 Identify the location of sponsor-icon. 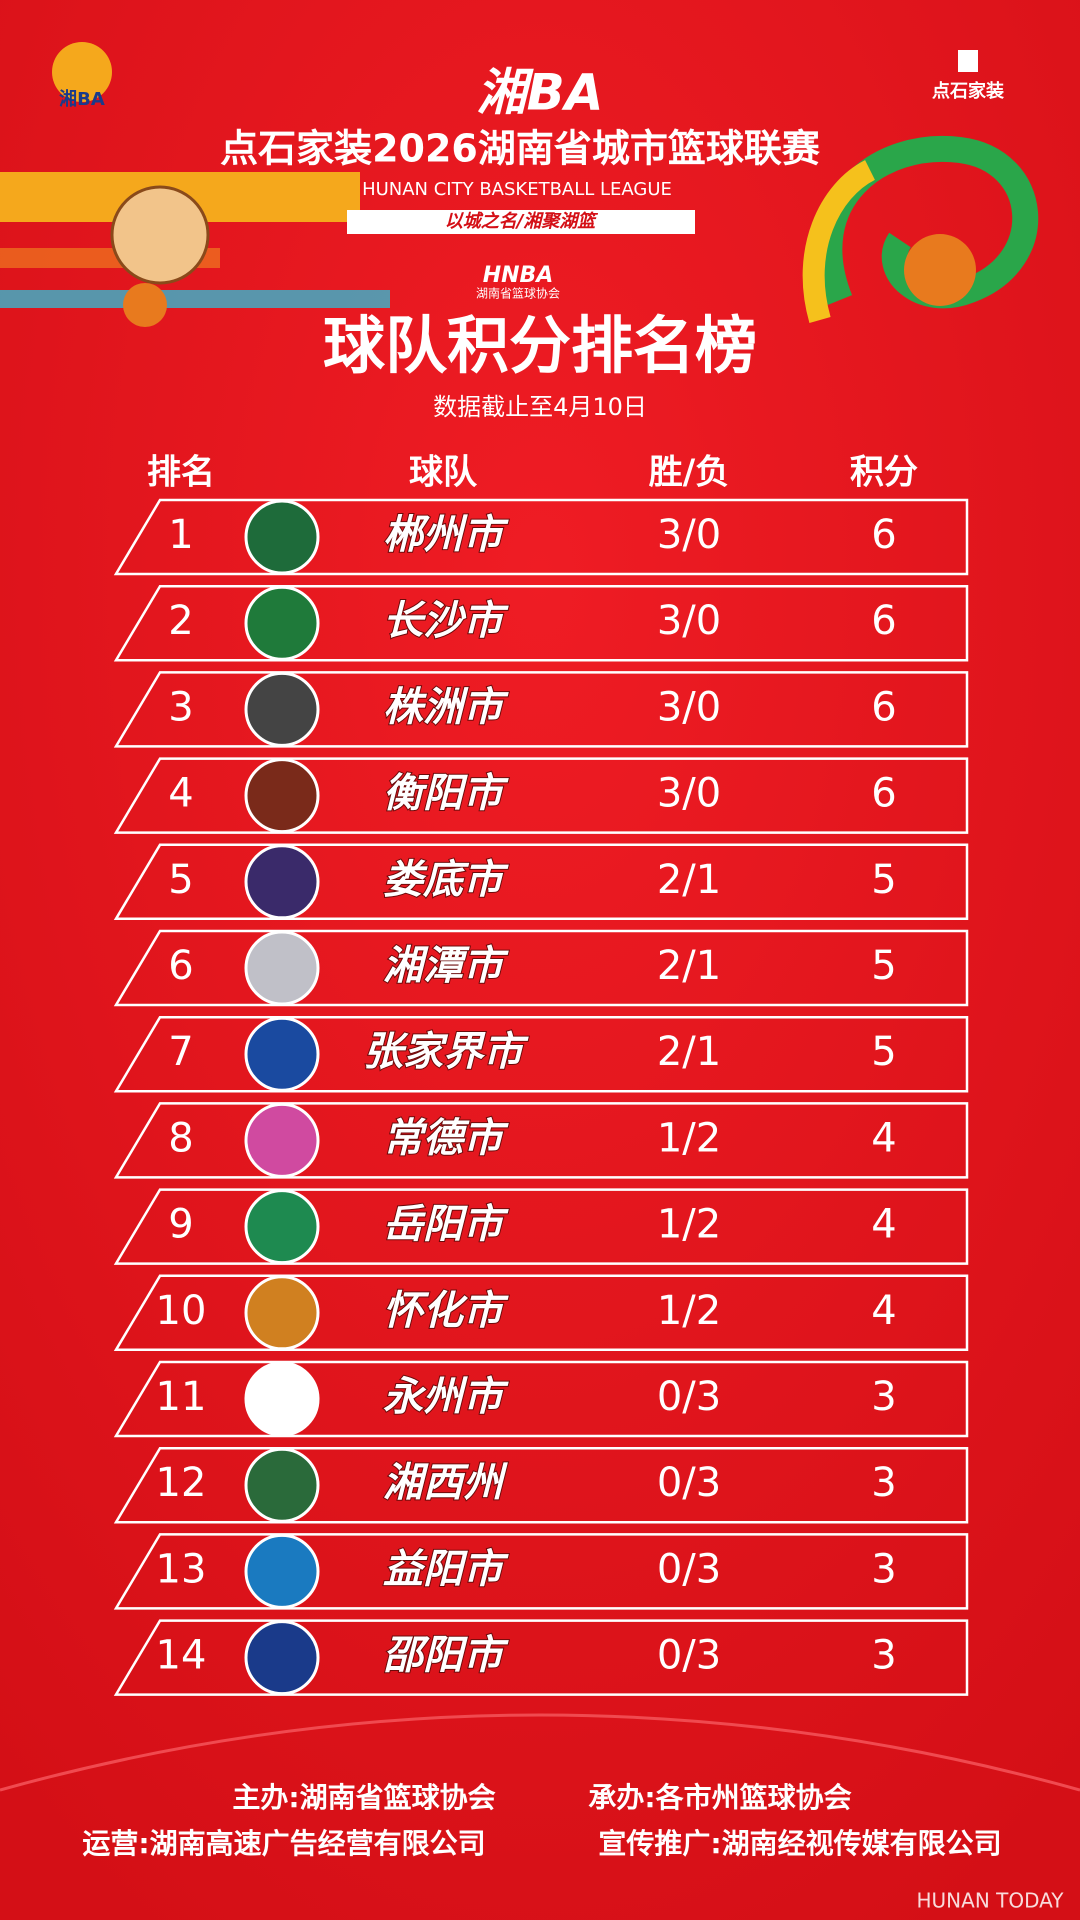
(968, 61).